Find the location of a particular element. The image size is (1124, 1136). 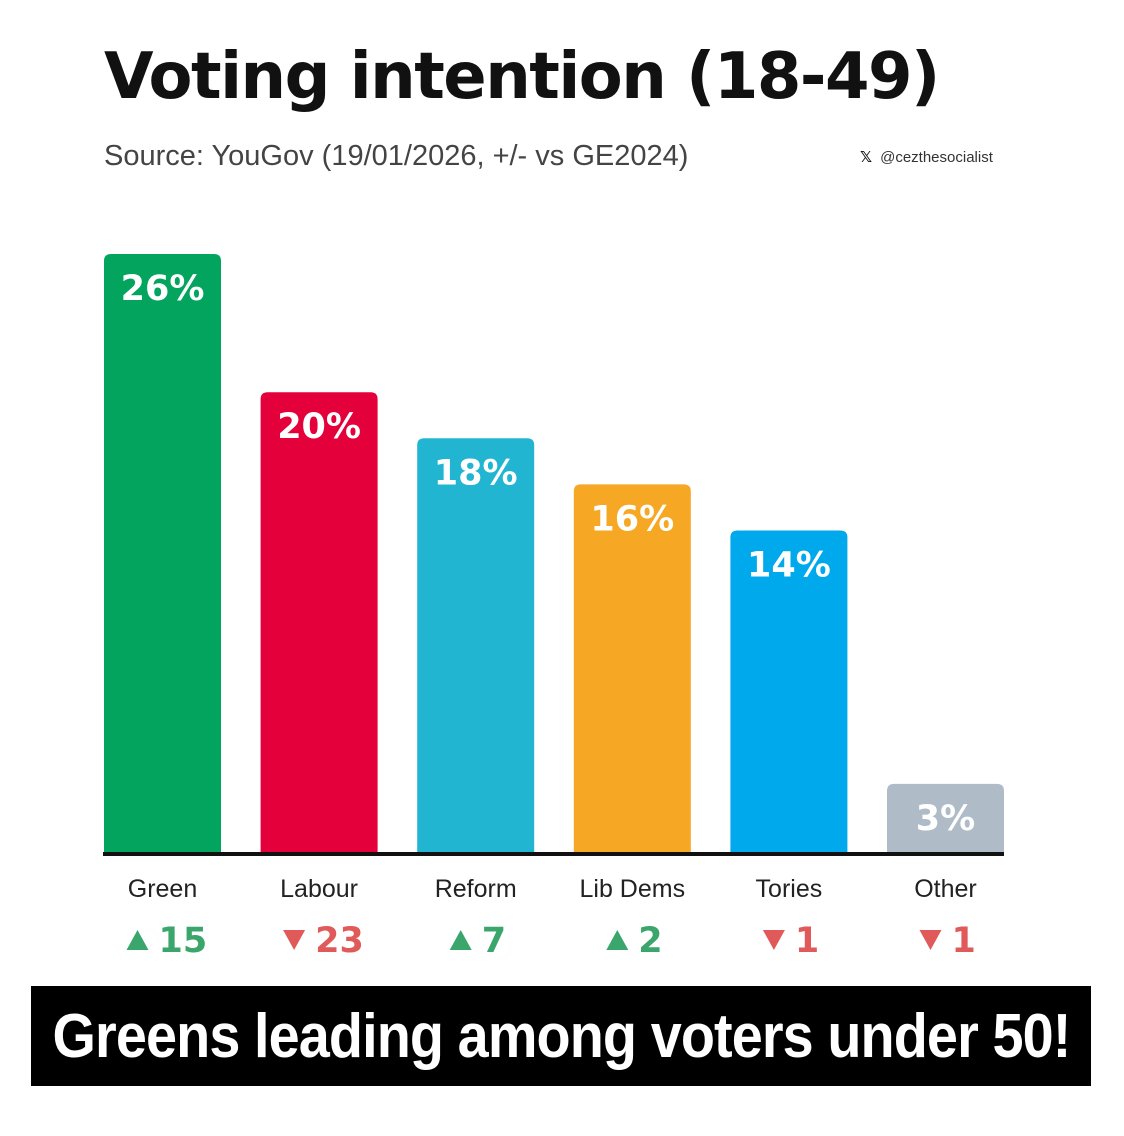

category-label-lib-dems: Lib Dems is located at coordinates (633, 889).